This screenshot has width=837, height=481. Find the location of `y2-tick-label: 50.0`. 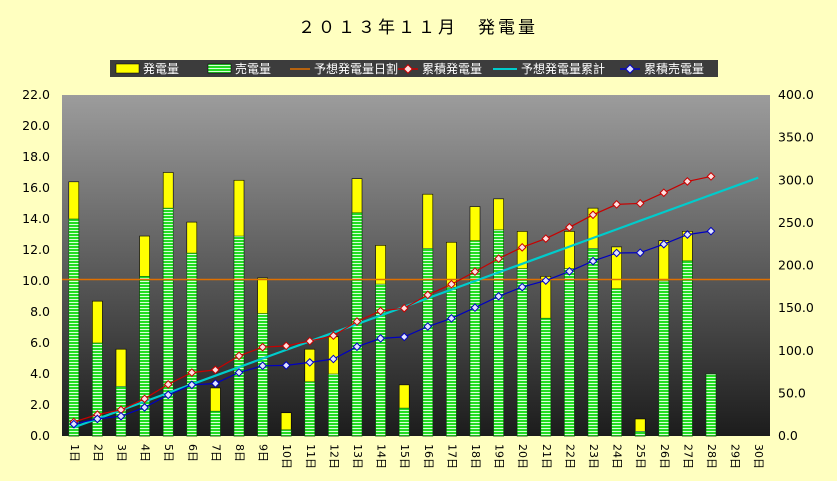

y2-tick-label: 50.0 is located at coordinates (792, 392).